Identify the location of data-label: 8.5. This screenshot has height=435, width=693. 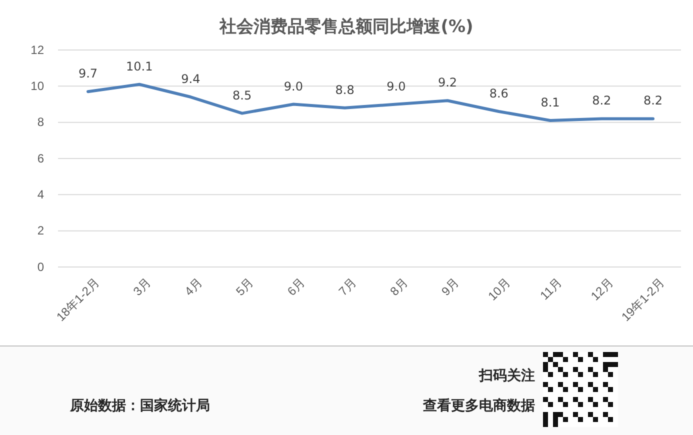
(242, 95).